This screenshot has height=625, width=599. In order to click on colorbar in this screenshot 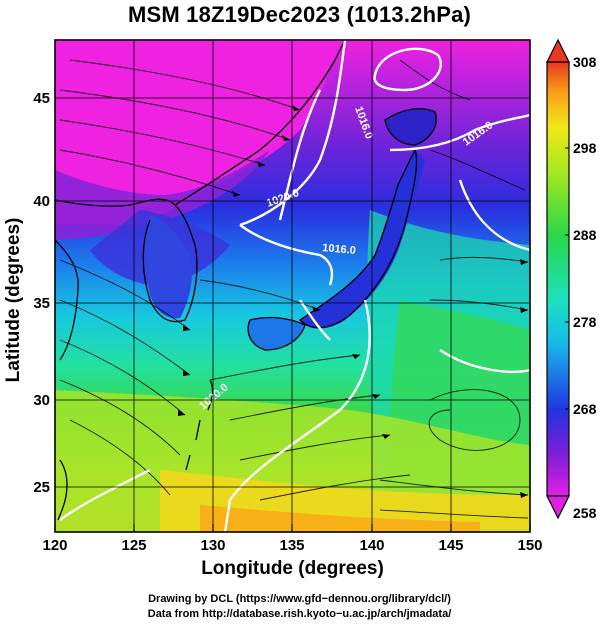, I will do `click(558, 279)`.